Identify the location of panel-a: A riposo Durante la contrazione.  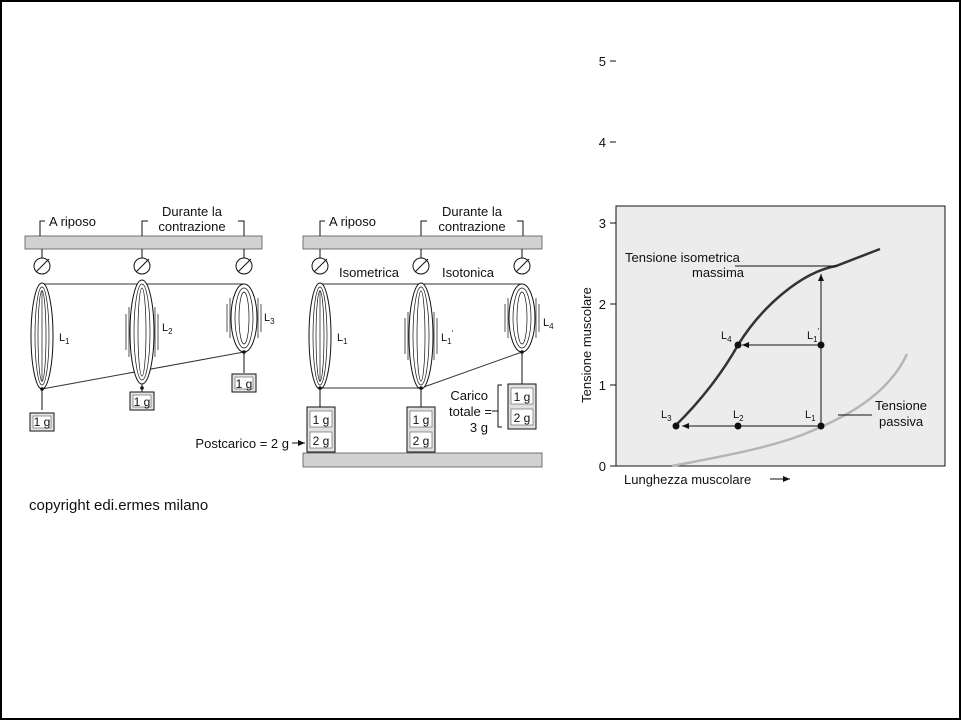
(149, 318).